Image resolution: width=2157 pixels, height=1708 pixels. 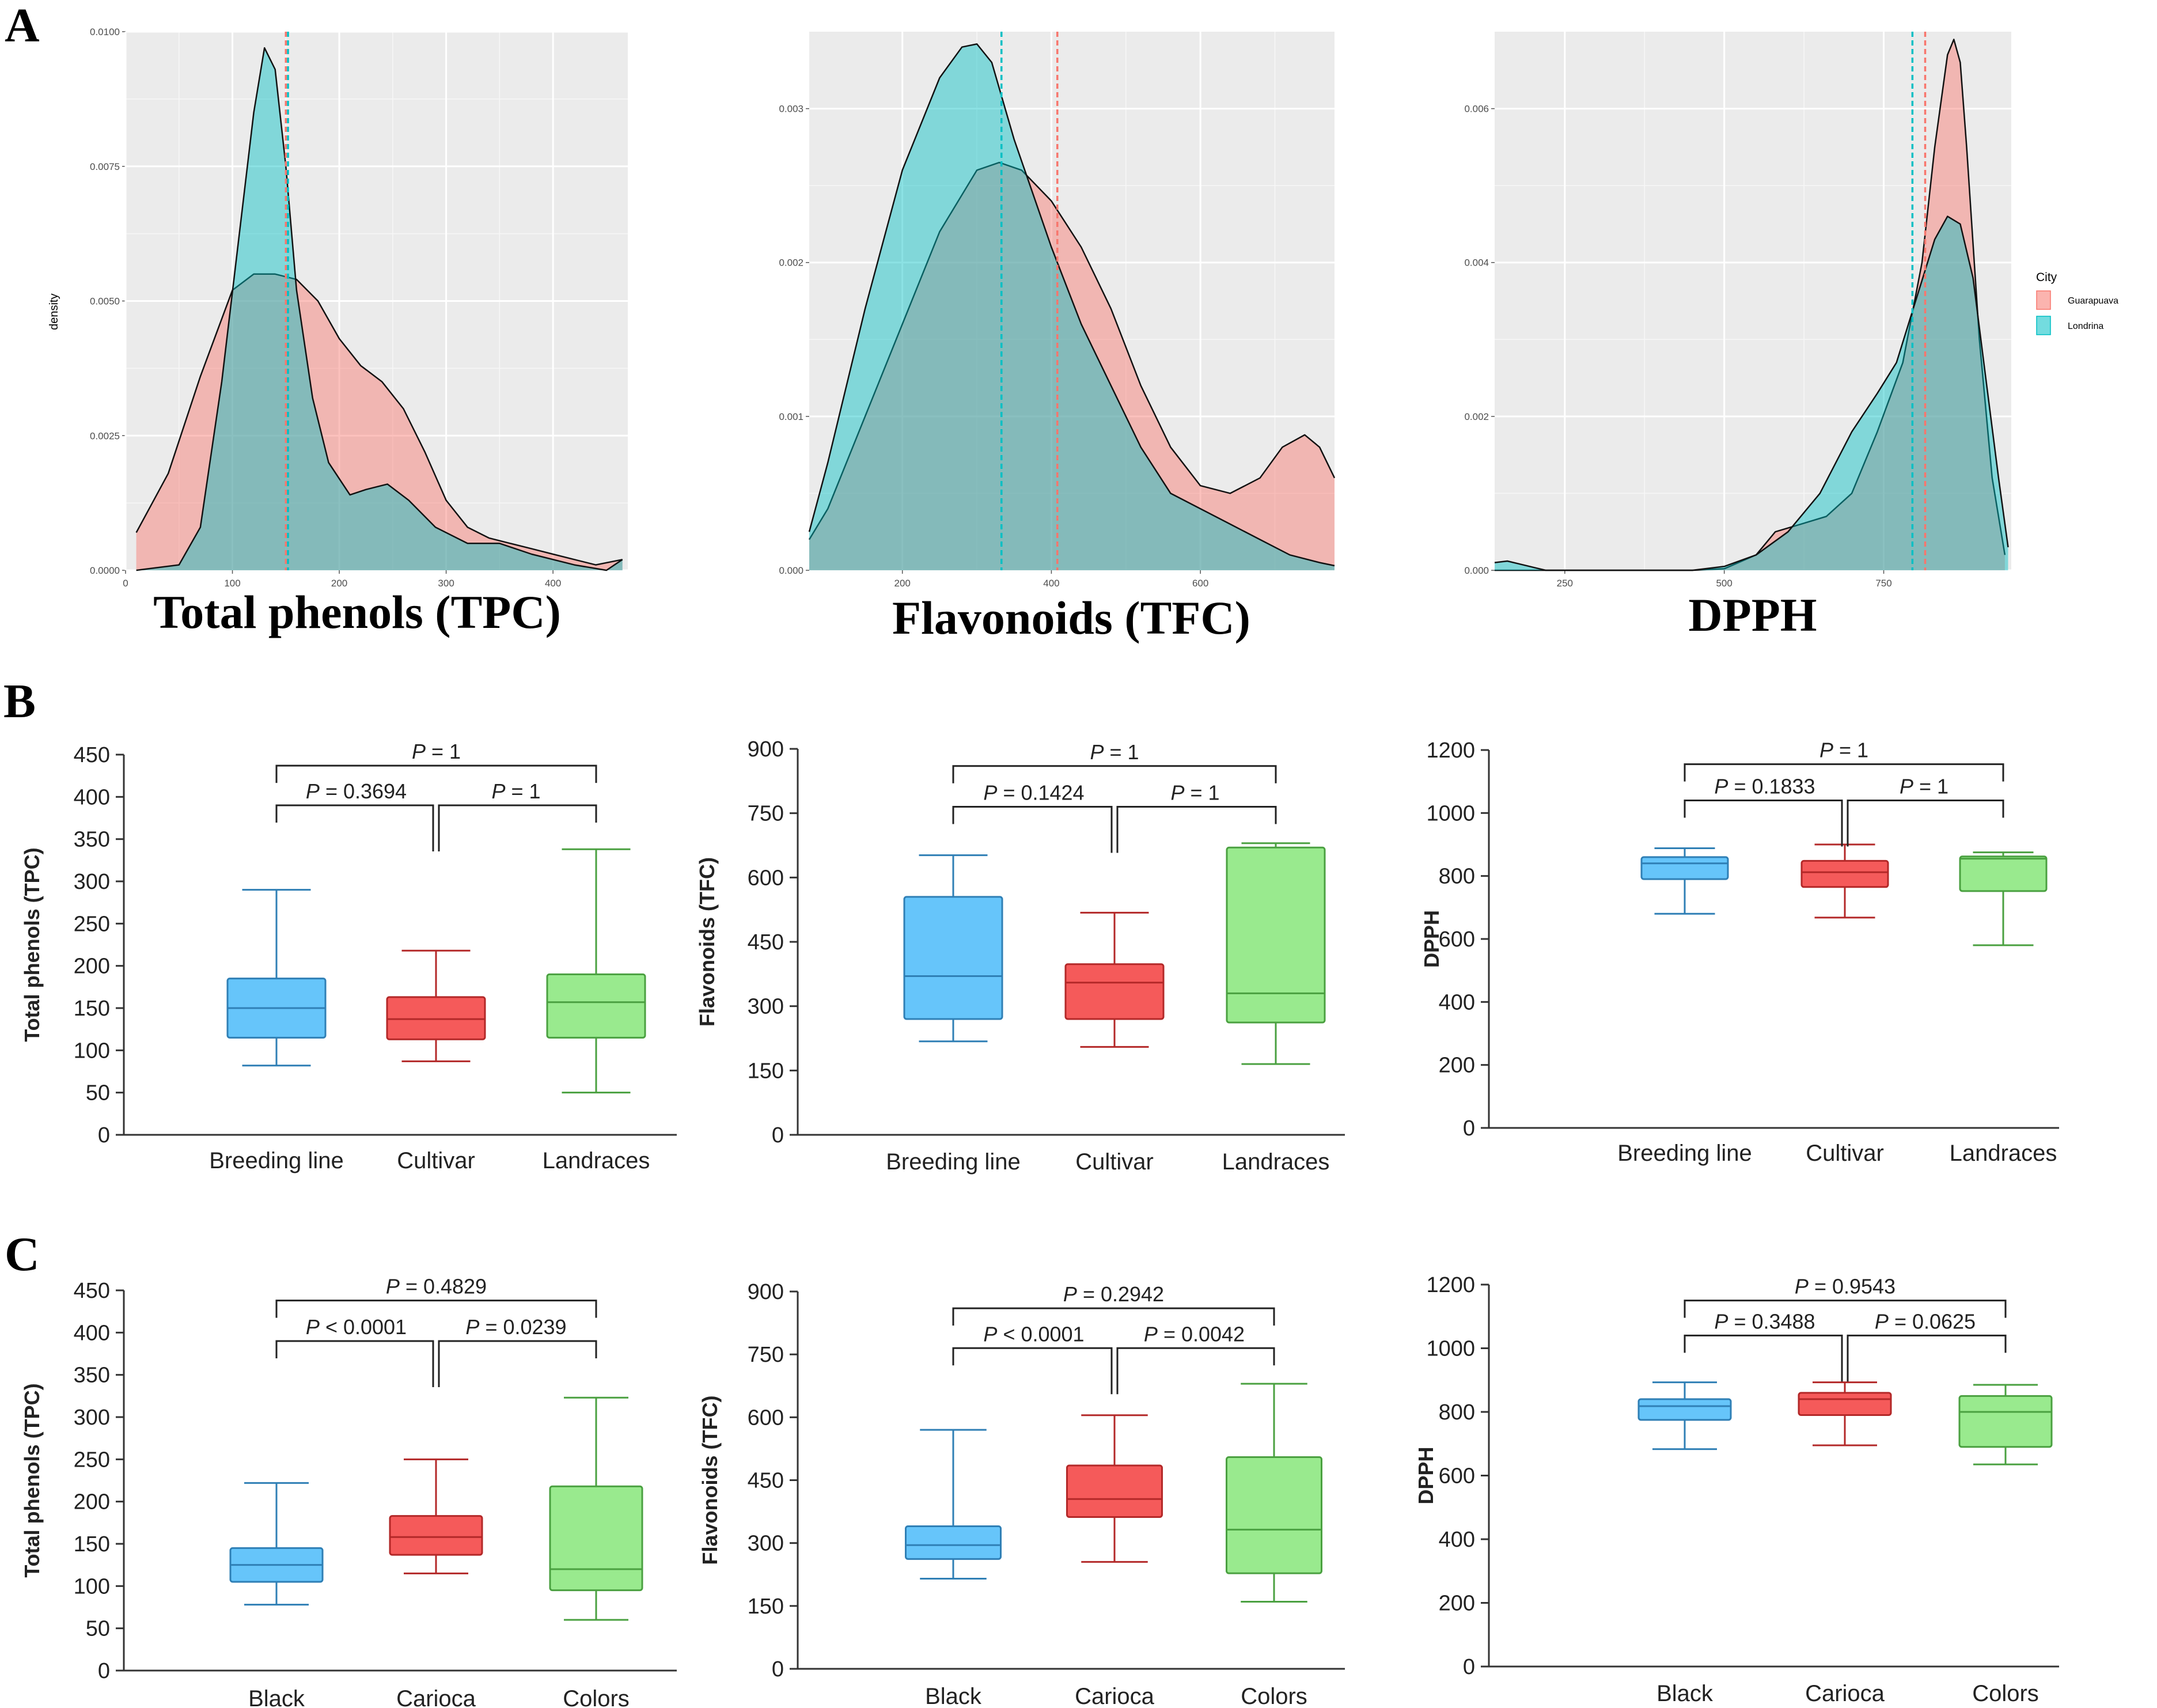 I want to click on legend-label-guarapuava: Guarapuava, so click(x=2093, y=301).